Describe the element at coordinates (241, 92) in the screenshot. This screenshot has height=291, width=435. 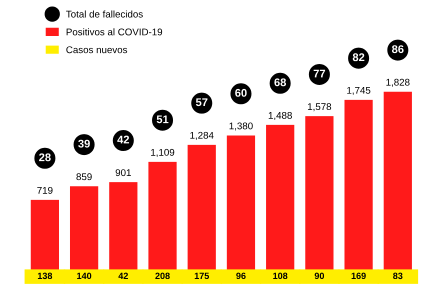
I see `annotation: 60` at that location.